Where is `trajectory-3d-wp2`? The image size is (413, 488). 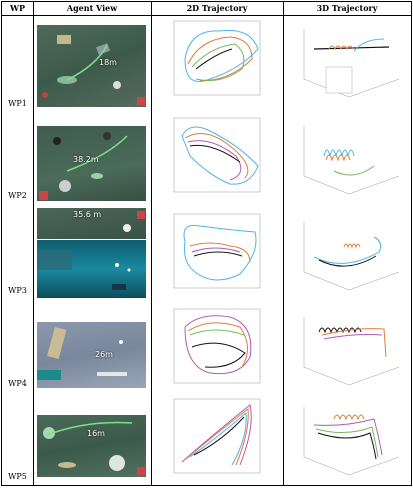
trajectory-3d-wp2 is located at coordinates (351, 160).